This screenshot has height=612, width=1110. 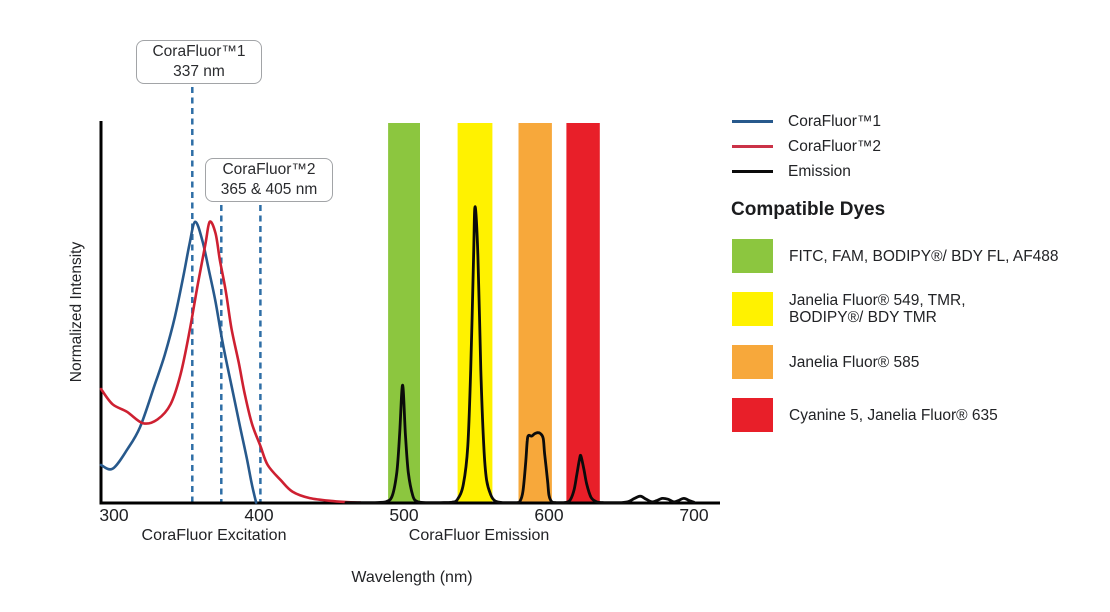 I want to click on x-tick-label-300: 300, so click(x=114, y=515).